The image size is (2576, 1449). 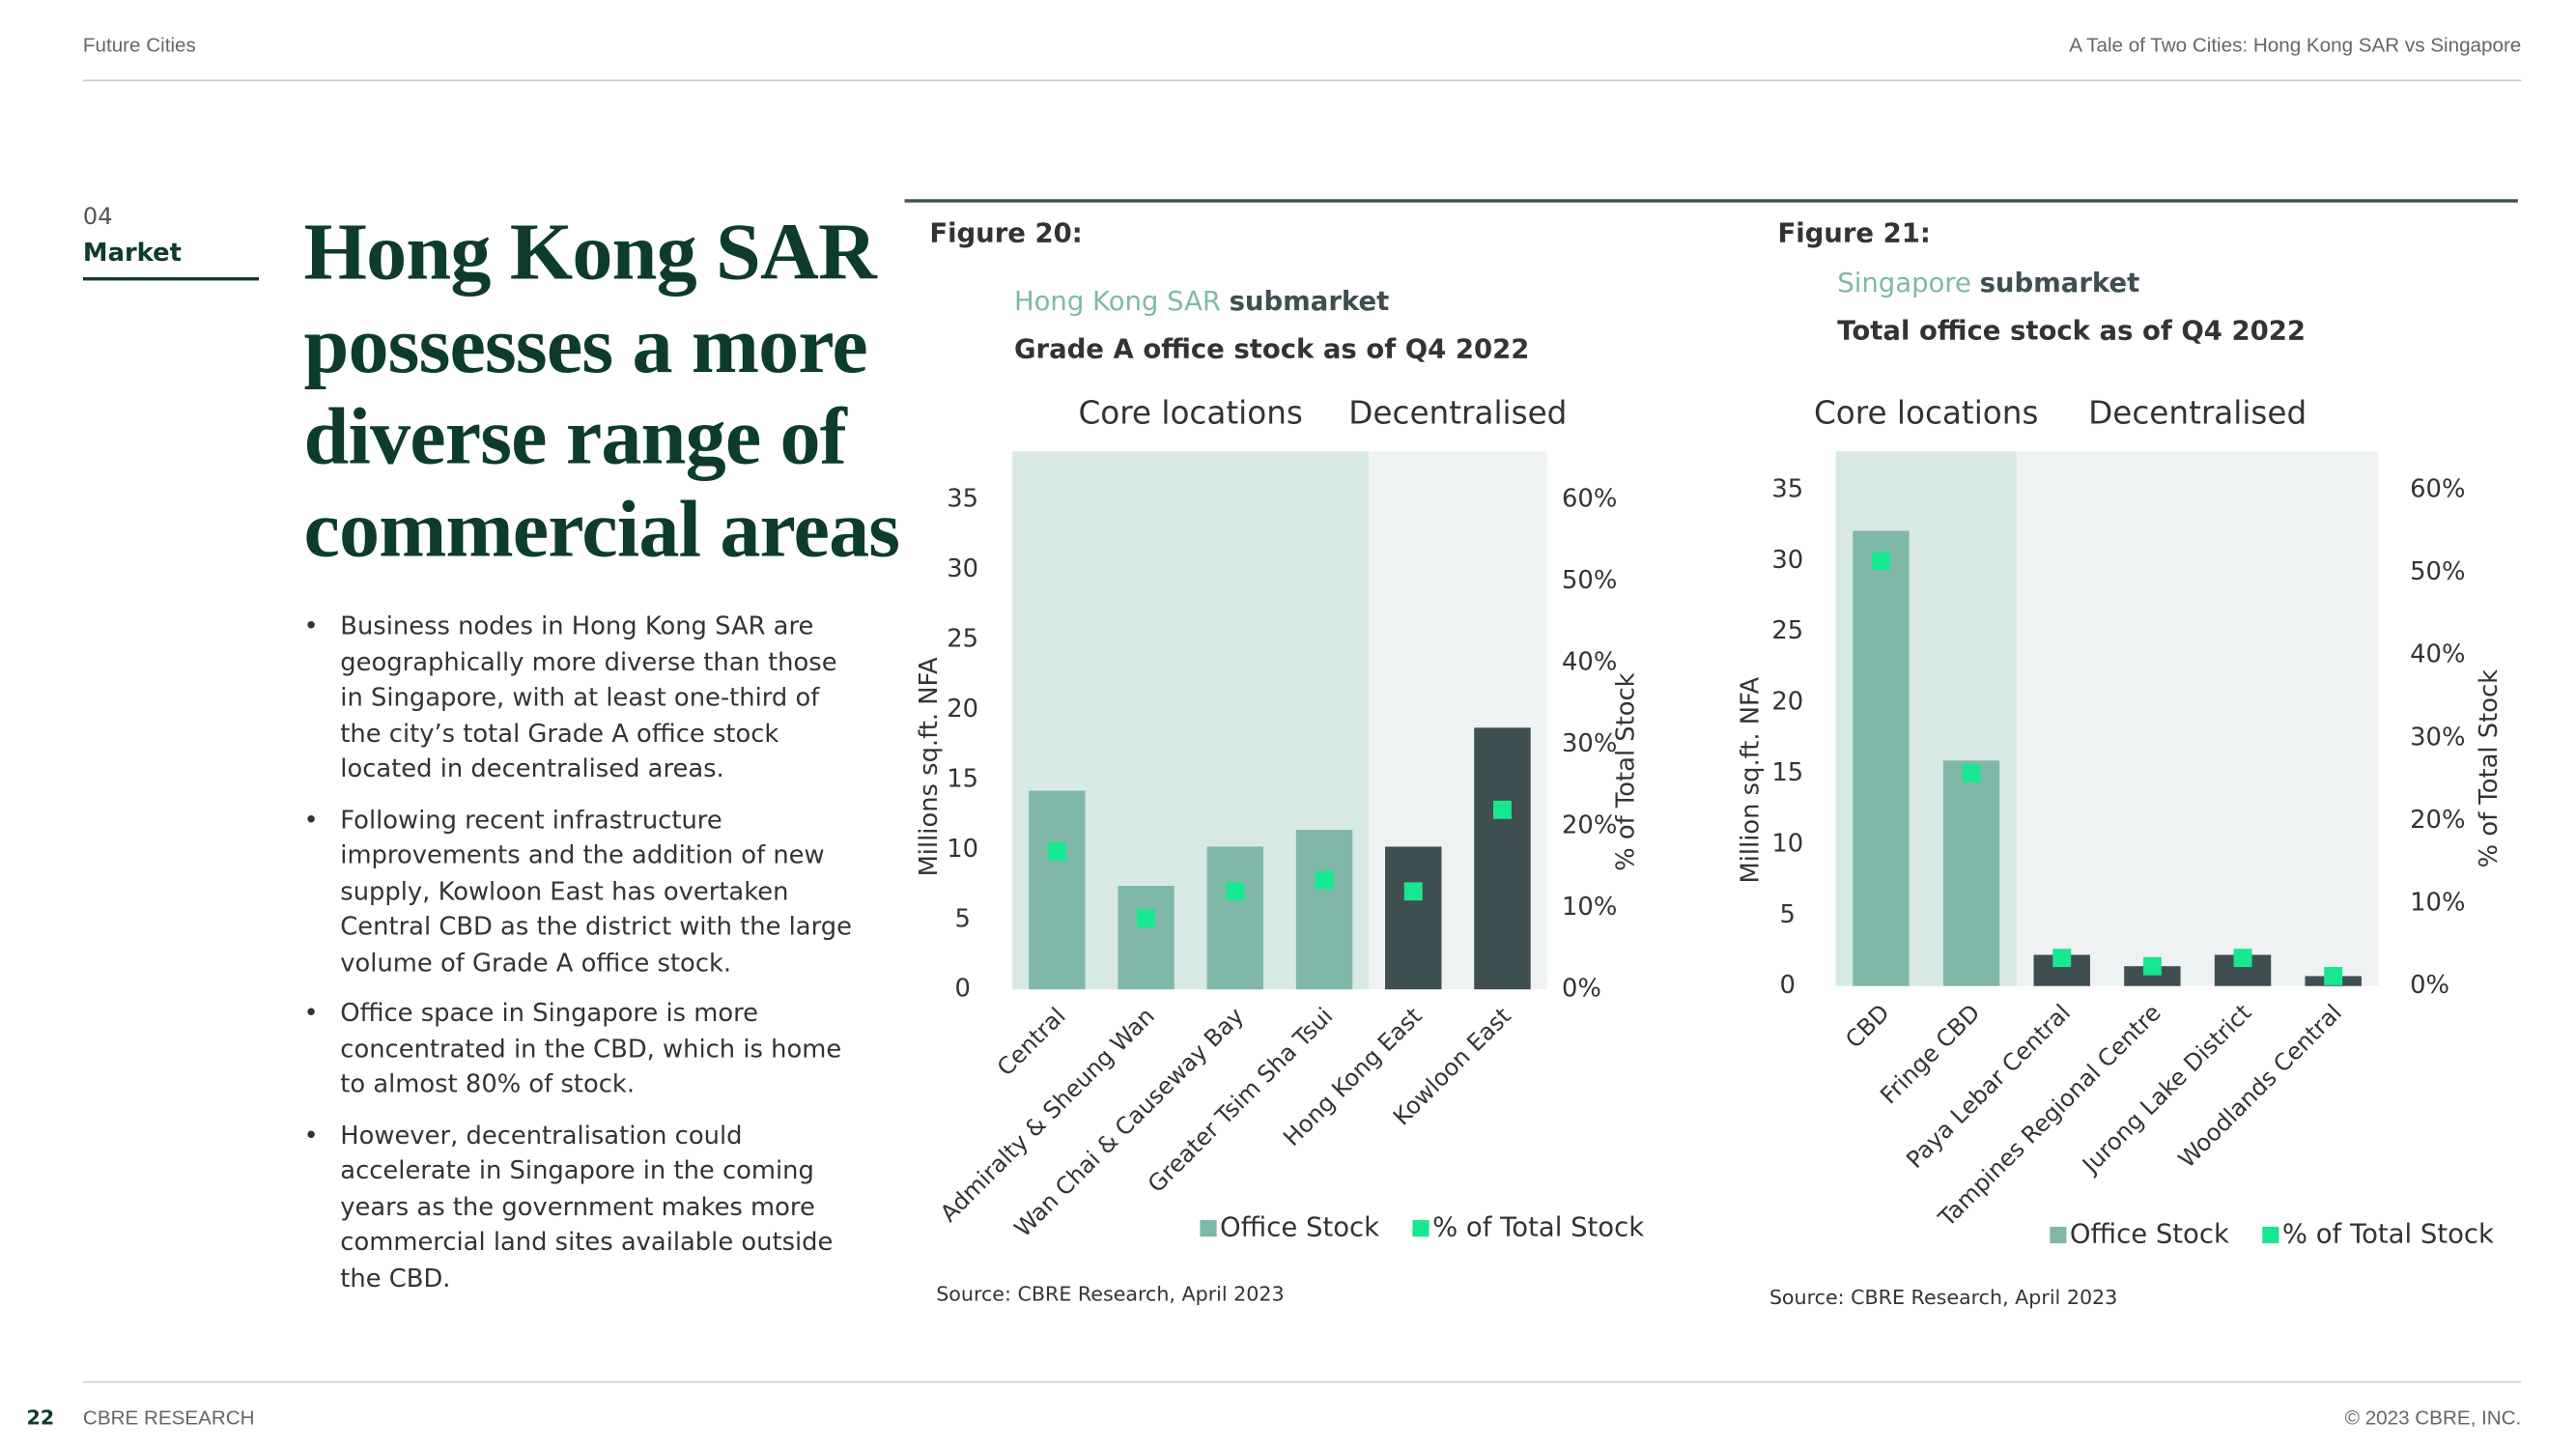 What do you see at coordinates (1581, 989) in the screenshot?
I see `y2-tick-label: 0%` at bounding box center [1581, 989].